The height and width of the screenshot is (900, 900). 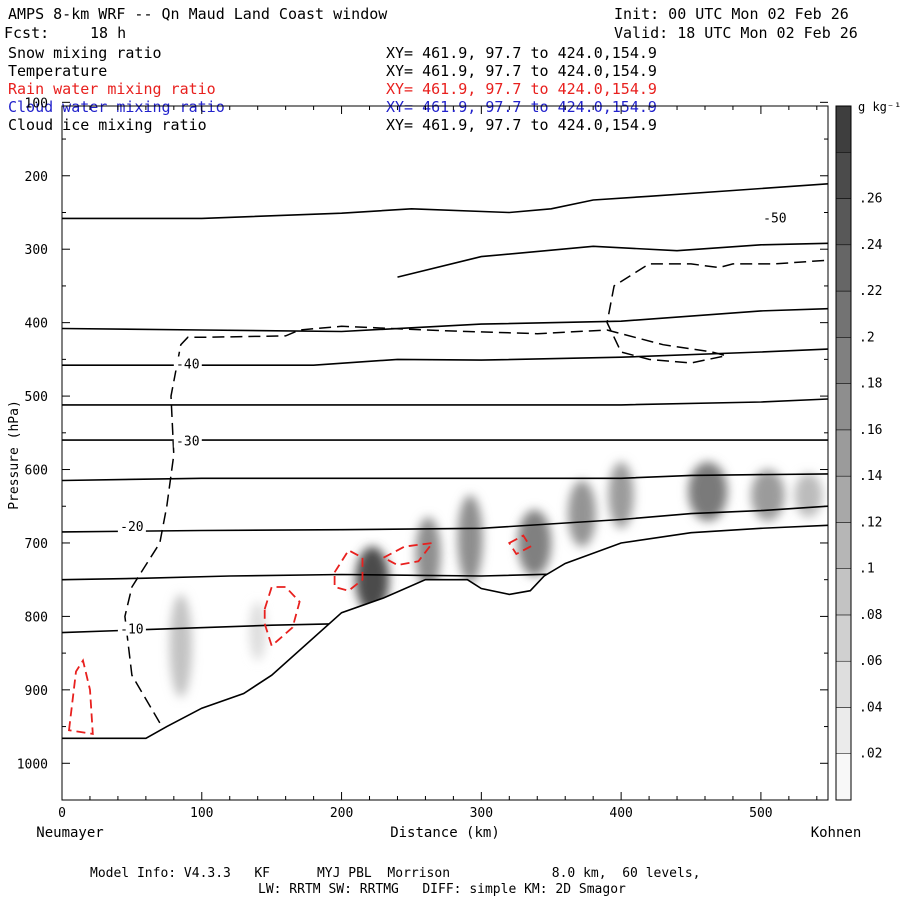 I want to click on field-name-temperature: Temperature, so click(x=58, y=71).